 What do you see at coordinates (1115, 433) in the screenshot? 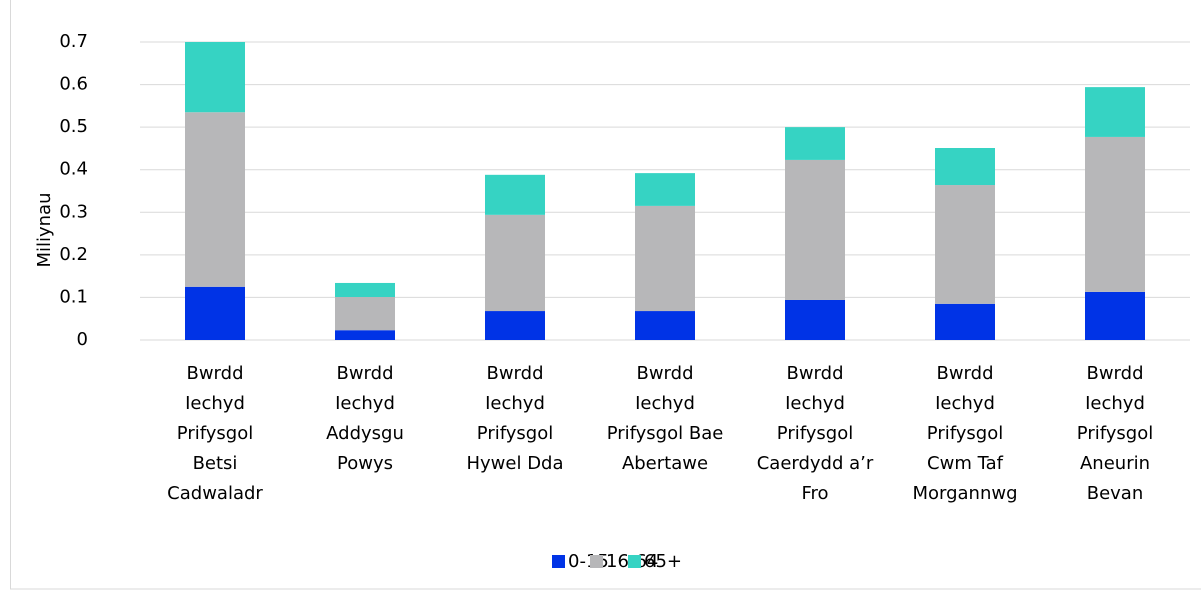
I see `x-tick-label: Bwrdd Iechyd Prifysgol Aneurin Bevan` at bounding box center [1115, 433].